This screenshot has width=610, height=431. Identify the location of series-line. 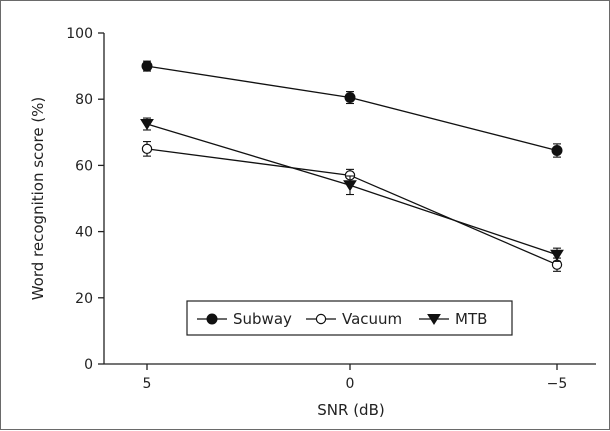
(352, 108).